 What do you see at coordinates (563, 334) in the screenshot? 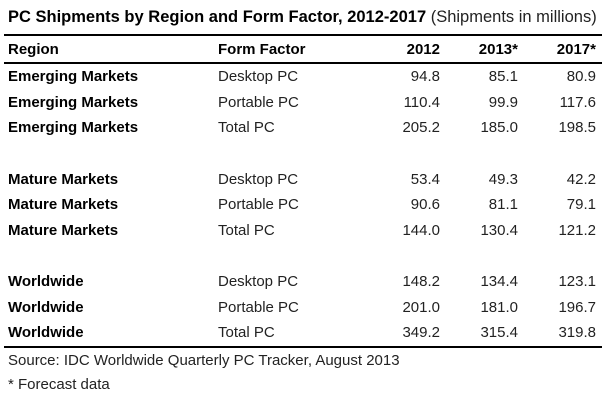
I see `cell-2017: 319.8` at bounding box center [563, 334].